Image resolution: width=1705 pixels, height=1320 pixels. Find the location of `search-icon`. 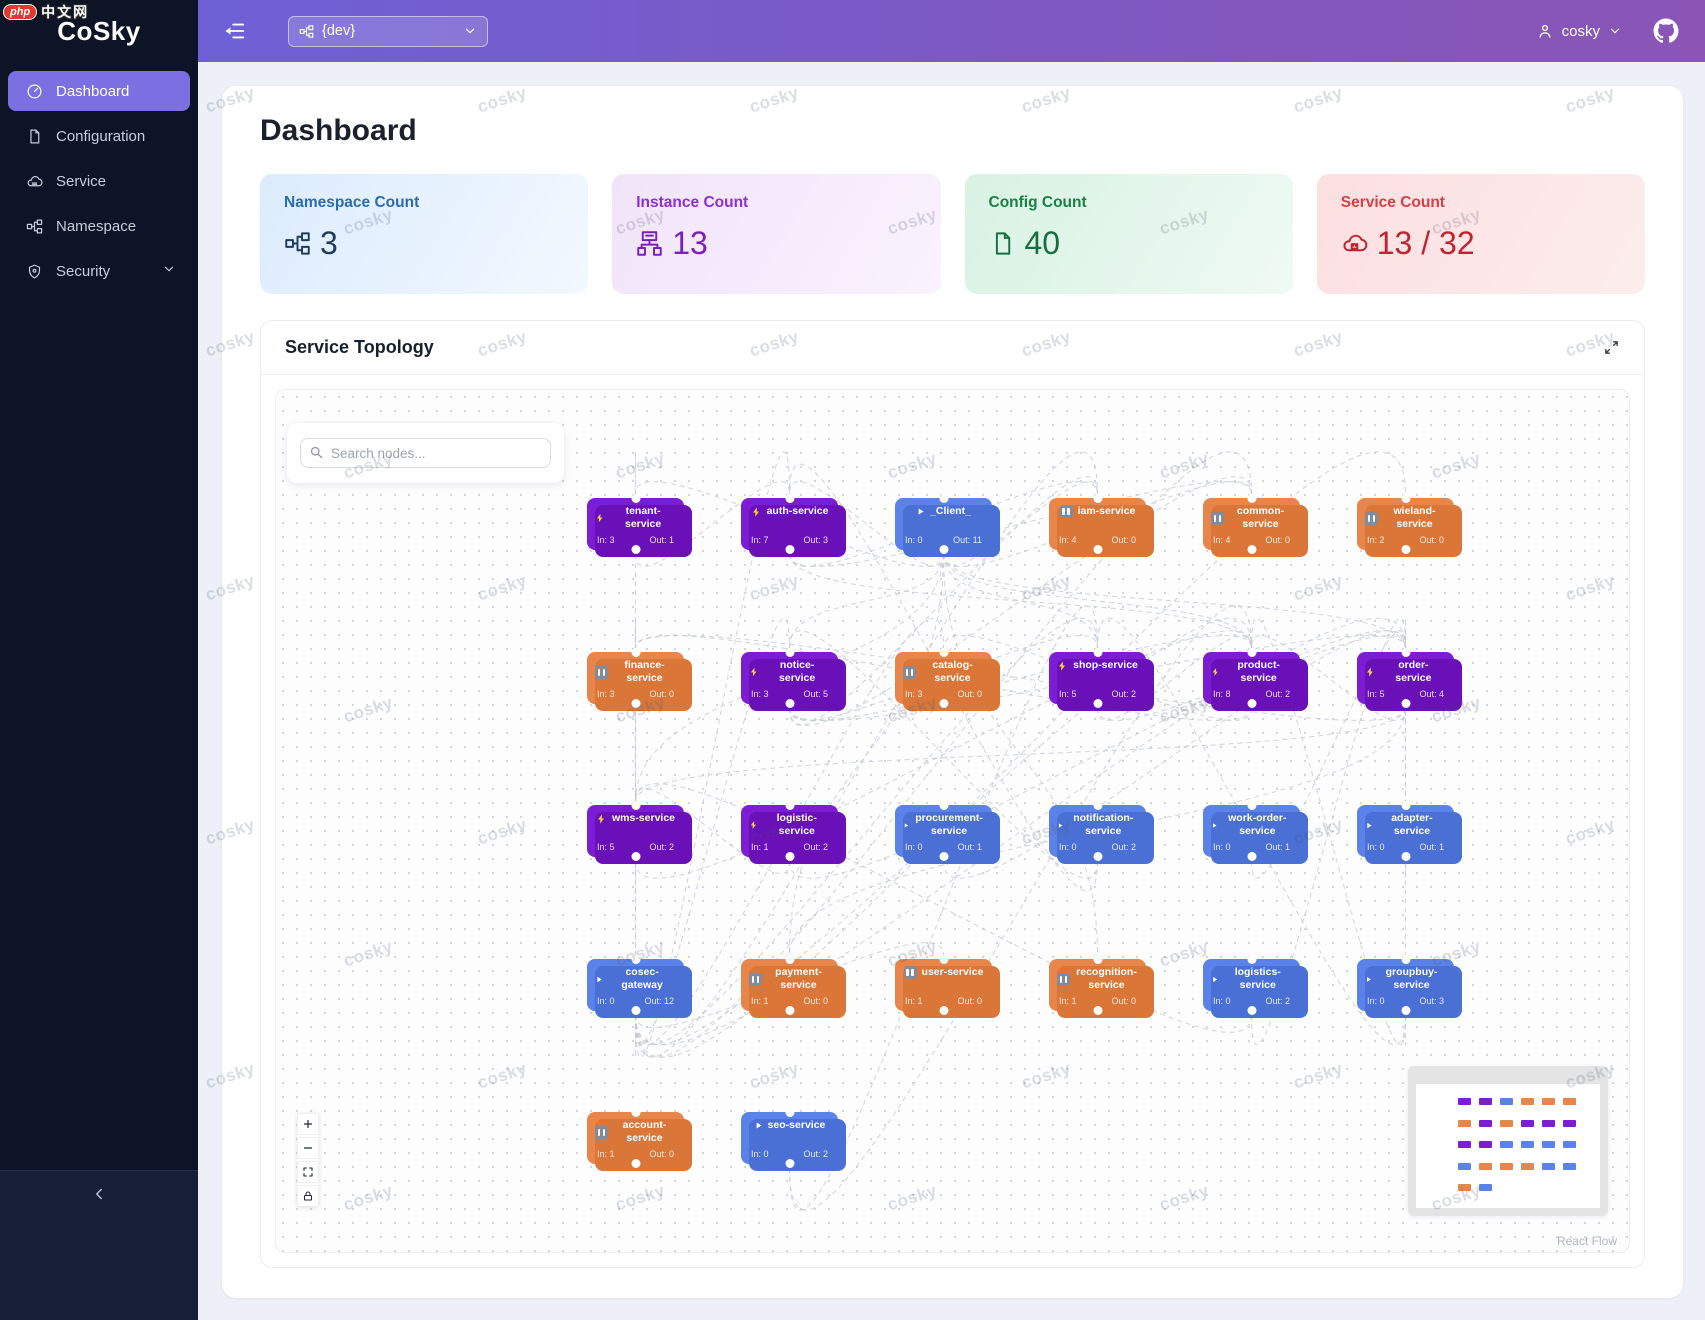

search-icon is located at coordinates (316, 452).